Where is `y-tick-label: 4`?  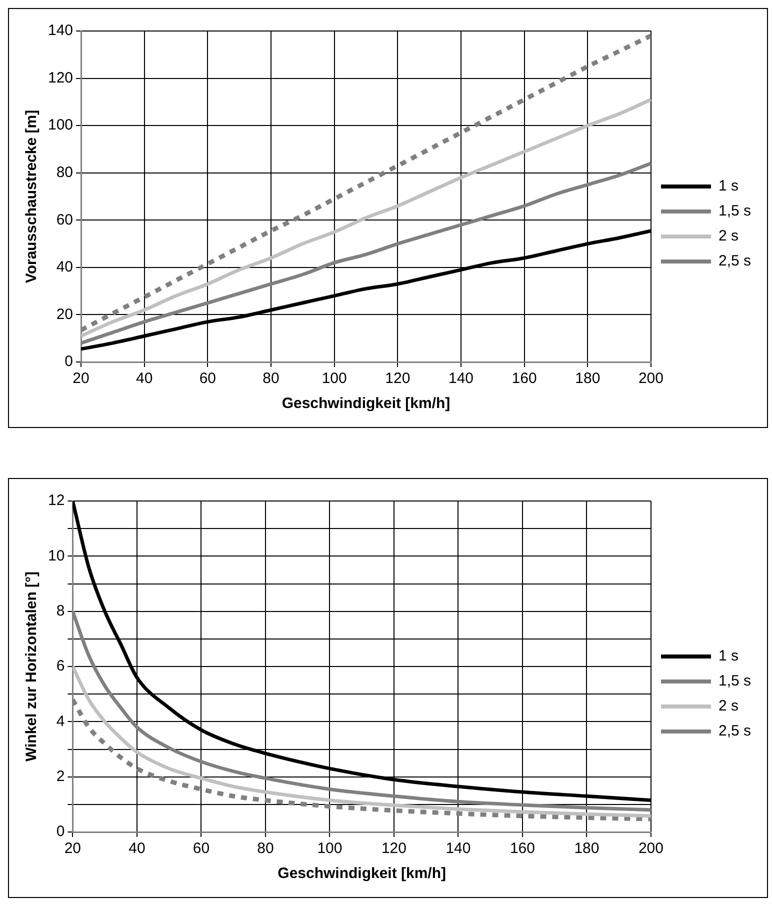 y-tick-label: 4 is located at coordinates (60, 721).